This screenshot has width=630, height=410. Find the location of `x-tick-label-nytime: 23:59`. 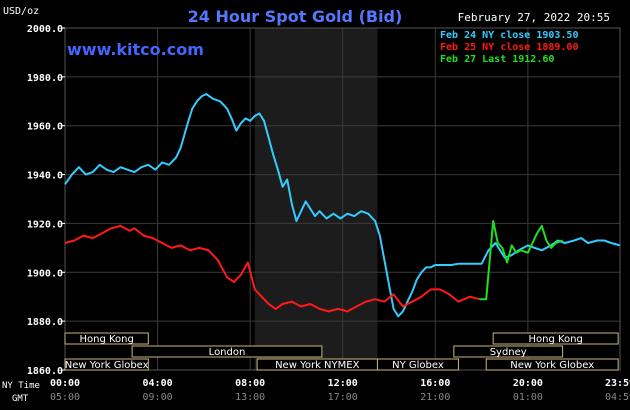

x-tick-label-nytime: 23:59 is located at coordinates (617, 383).